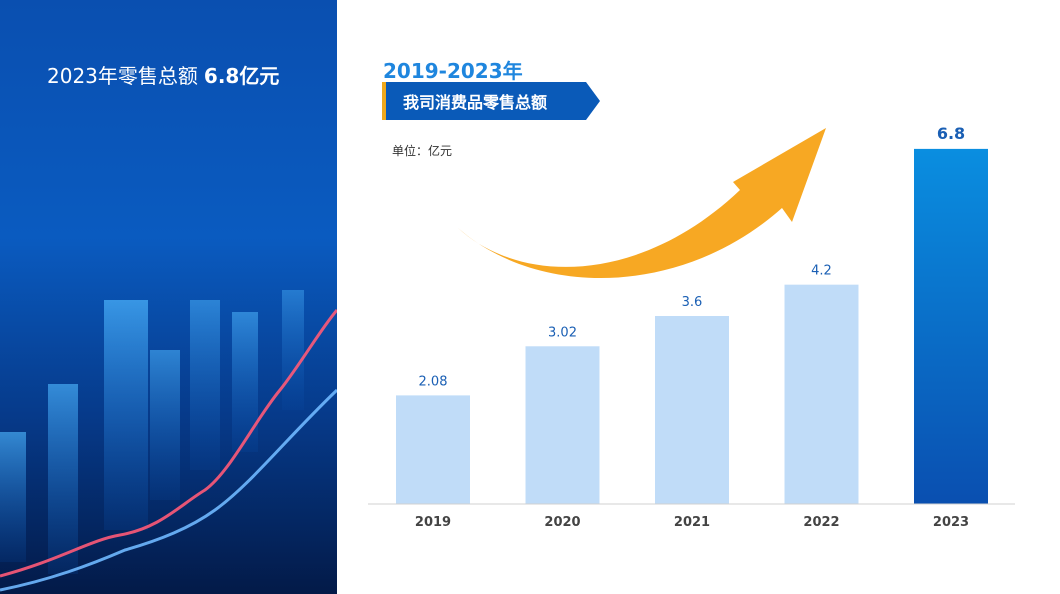 This screenshot has width=1060, height=594. Describe the element at coordinates (562, 425) in the screenshot. I see `bar-2020` at that location.